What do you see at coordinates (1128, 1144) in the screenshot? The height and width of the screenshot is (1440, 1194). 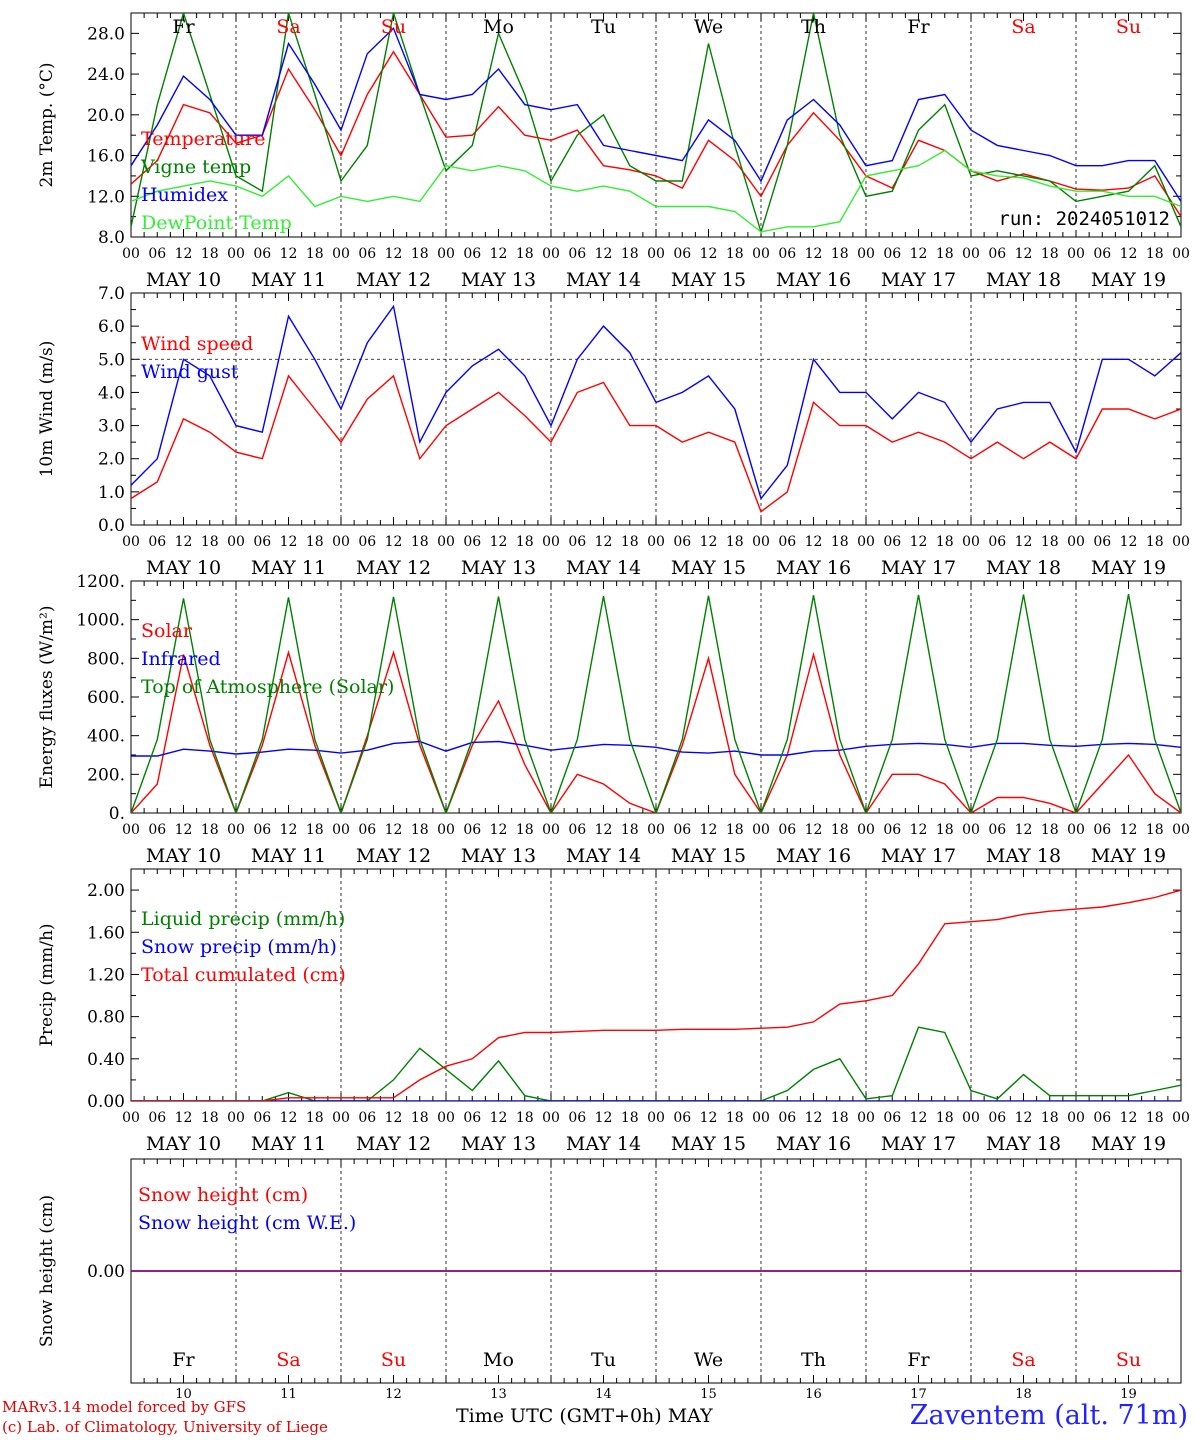 I see `date-label: MAY 19` at bounding box center [1128, 1144].